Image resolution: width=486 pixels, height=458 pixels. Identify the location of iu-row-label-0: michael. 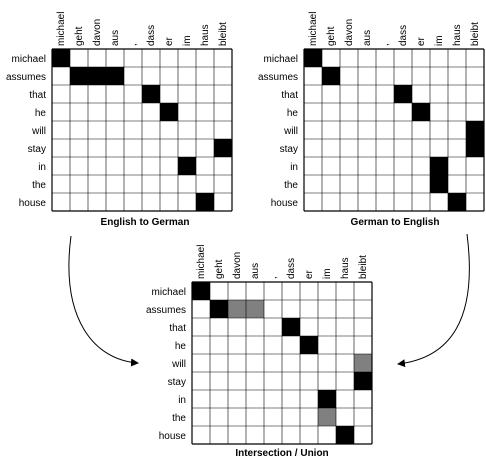
(169, 292).